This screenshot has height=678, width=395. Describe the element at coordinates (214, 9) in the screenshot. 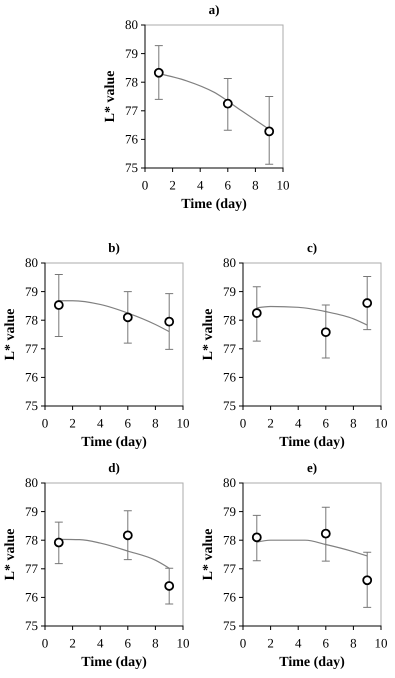

I see `chart-title: a)` at that location.